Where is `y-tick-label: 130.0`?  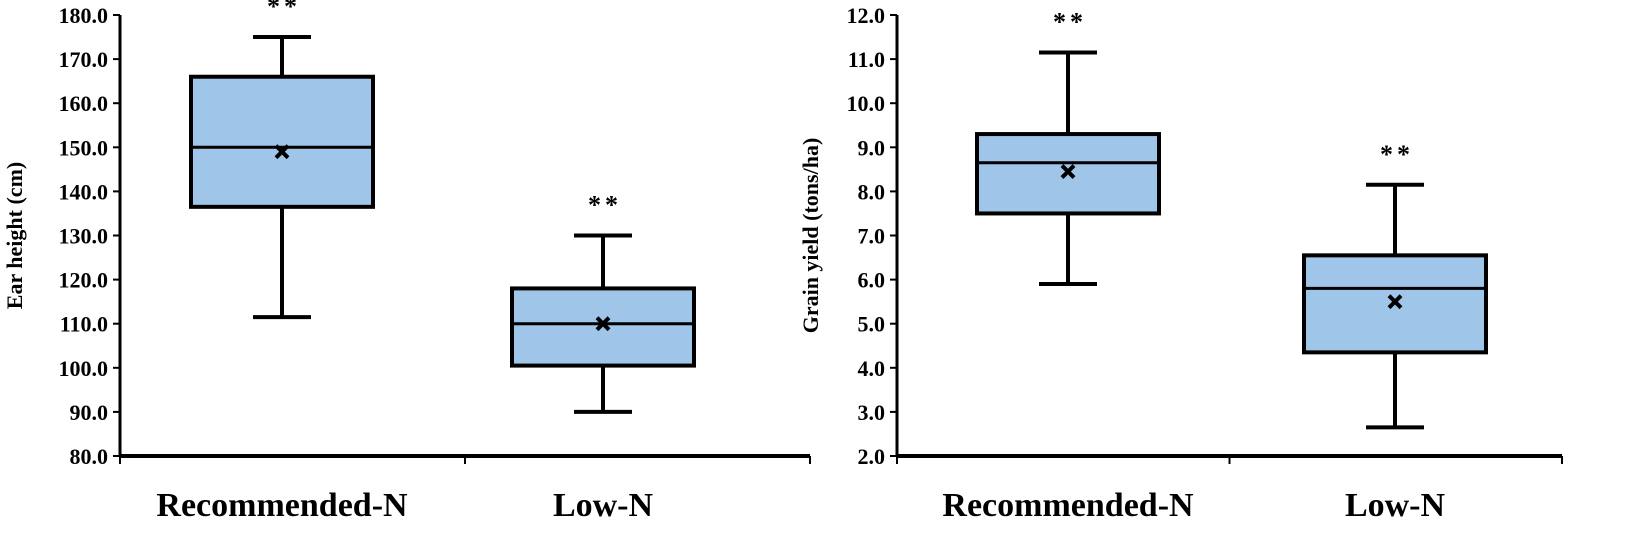
y-tick-label: 130.0 is located at coordinates (84, 236).